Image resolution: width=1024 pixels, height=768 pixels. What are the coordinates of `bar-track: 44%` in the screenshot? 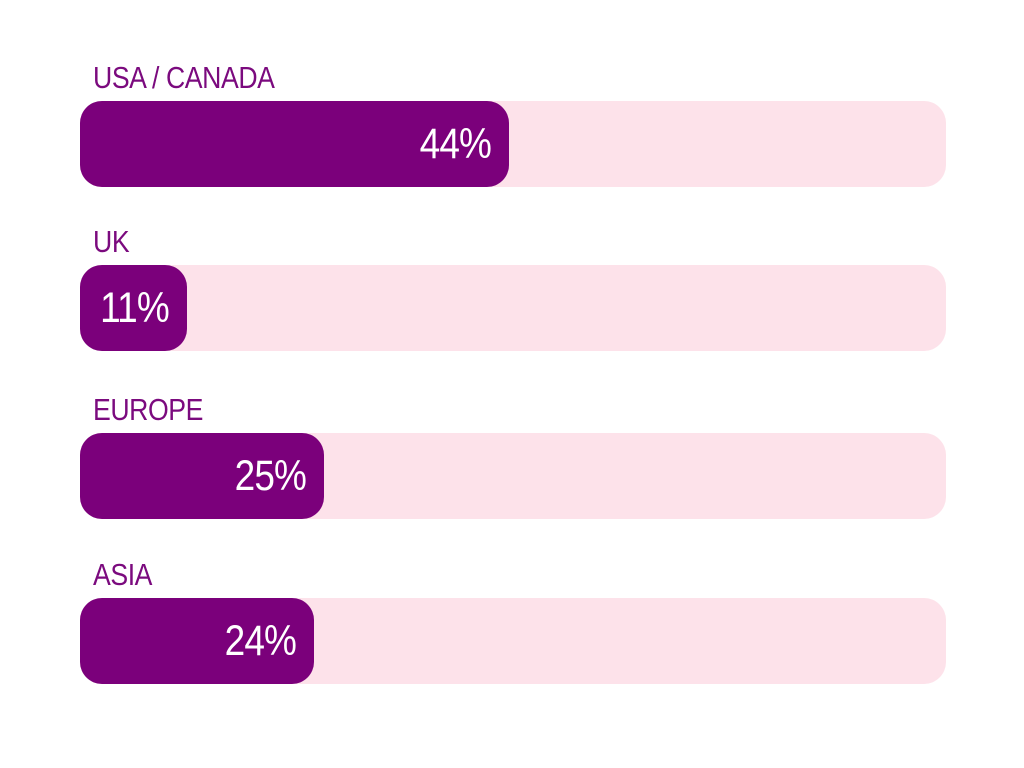 It's located at (513, 144).